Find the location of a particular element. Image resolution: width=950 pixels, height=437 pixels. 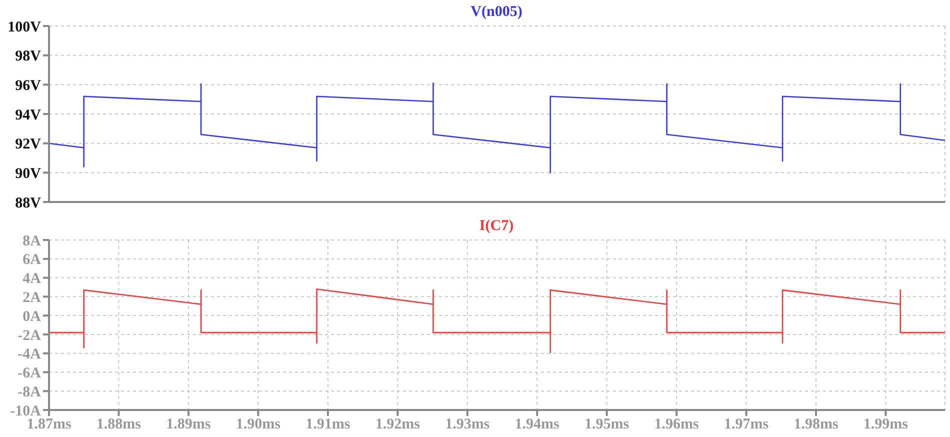

y-tick-label: 98V is located at coordinates (28, 56).